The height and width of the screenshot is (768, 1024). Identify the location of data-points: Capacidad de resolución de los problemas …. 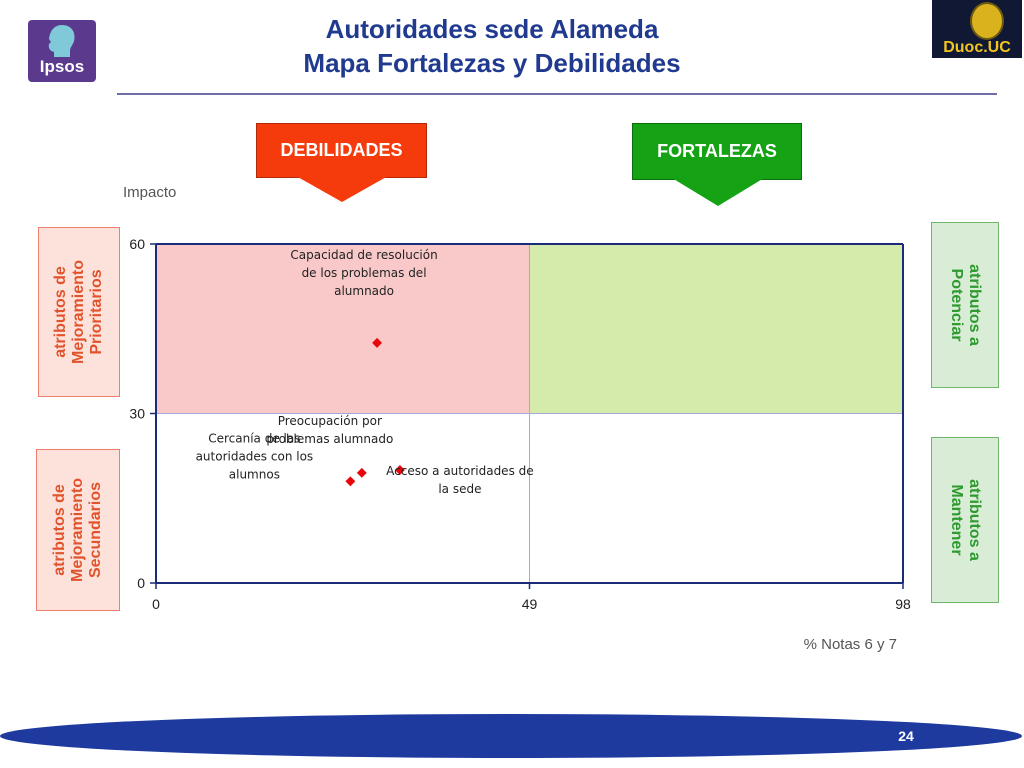
(365, 372).